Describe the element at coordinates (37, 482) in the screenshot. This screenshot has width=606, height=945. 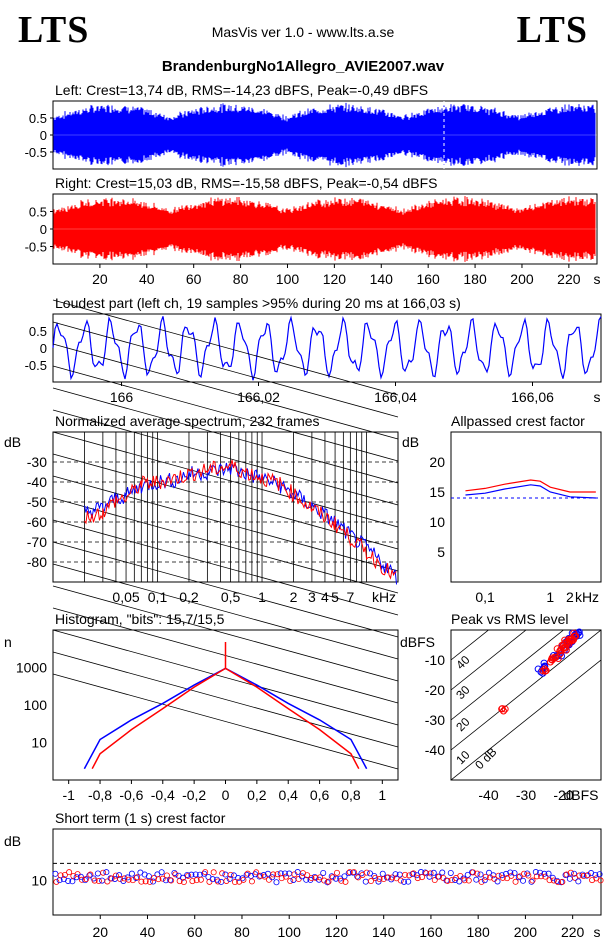
I see `spectrum-ytick: -40` at that location.